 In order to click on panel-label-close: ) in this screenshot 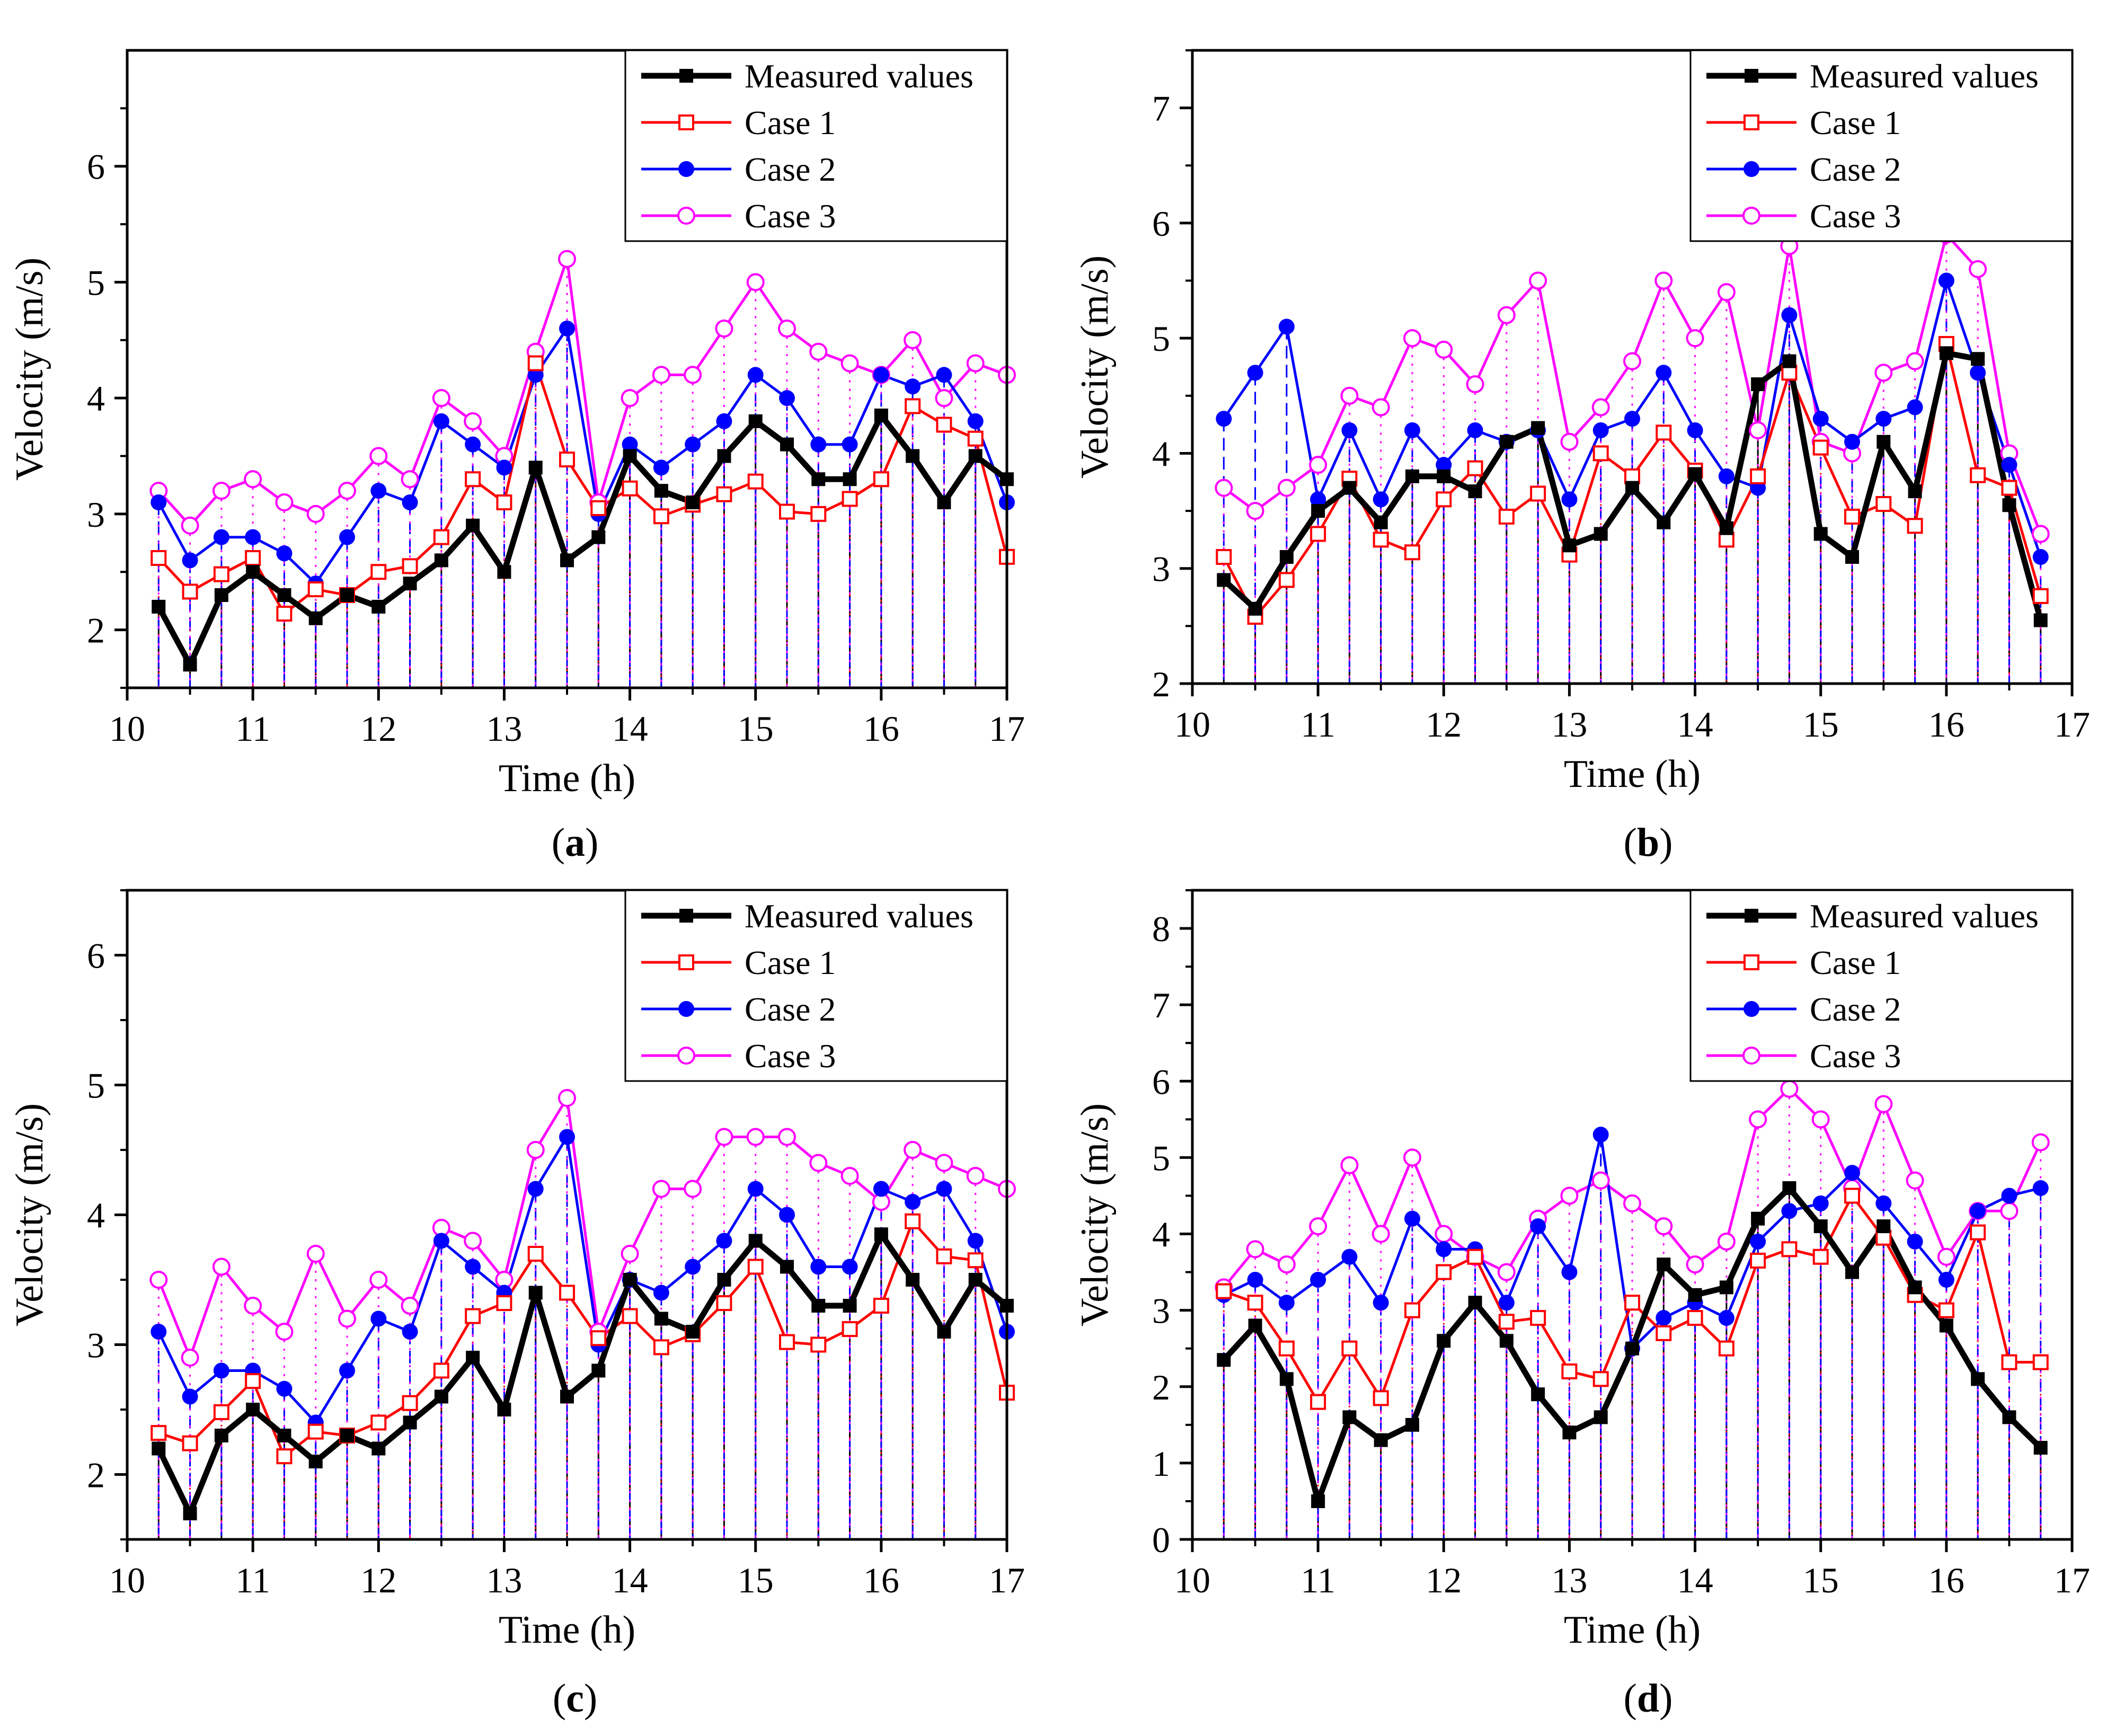, I will do `click(1665, 1698)`.